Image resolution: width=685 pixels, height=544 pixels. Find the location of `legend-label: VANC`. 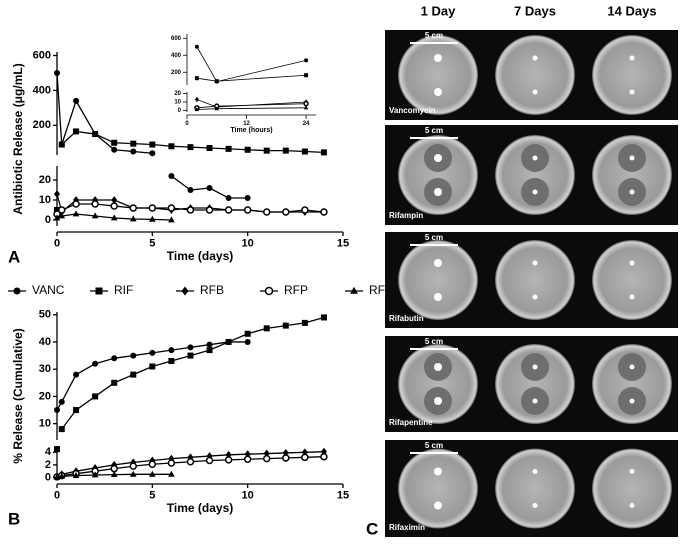

legend-label: VANC is located at coordinates (48, 290).